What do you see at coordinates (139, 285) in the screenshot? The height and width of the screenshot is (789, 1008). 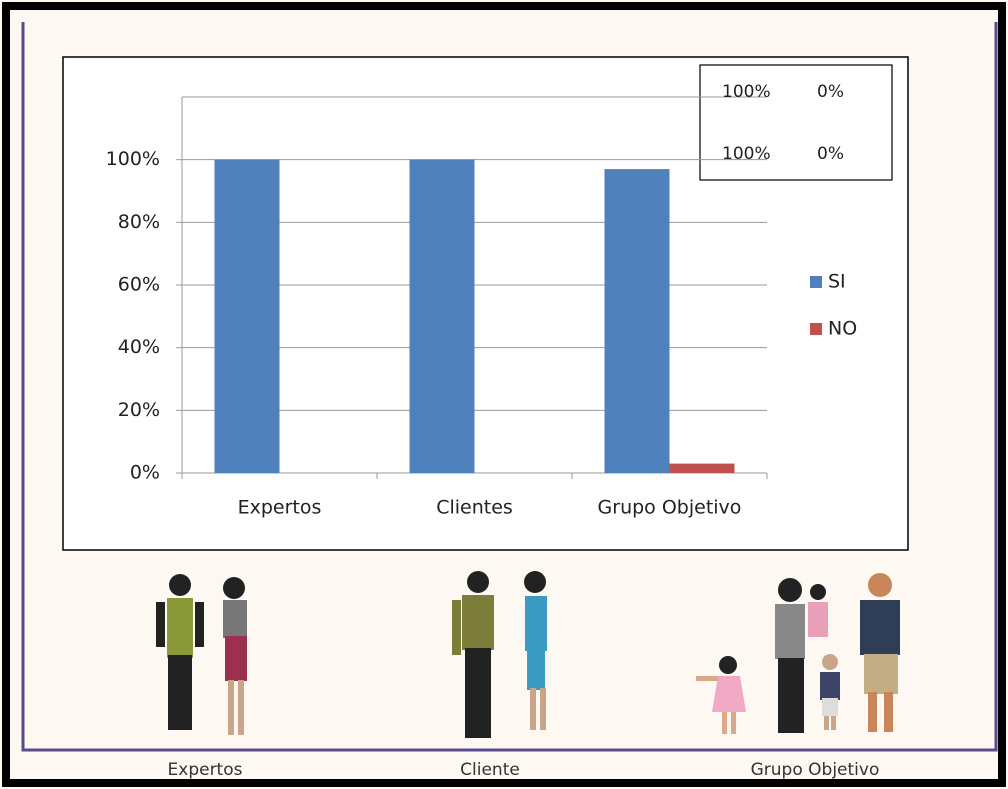 I see `y-tick-label: 60%` at bounding box center [139, 285].